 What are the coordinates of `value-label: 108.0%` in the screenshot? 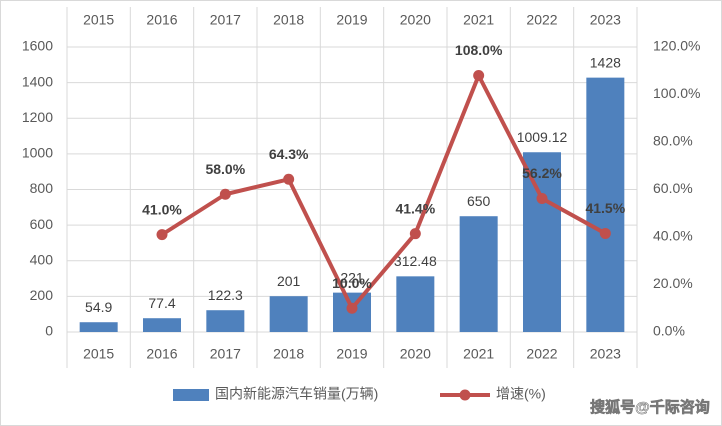 It's located at (479, 50).